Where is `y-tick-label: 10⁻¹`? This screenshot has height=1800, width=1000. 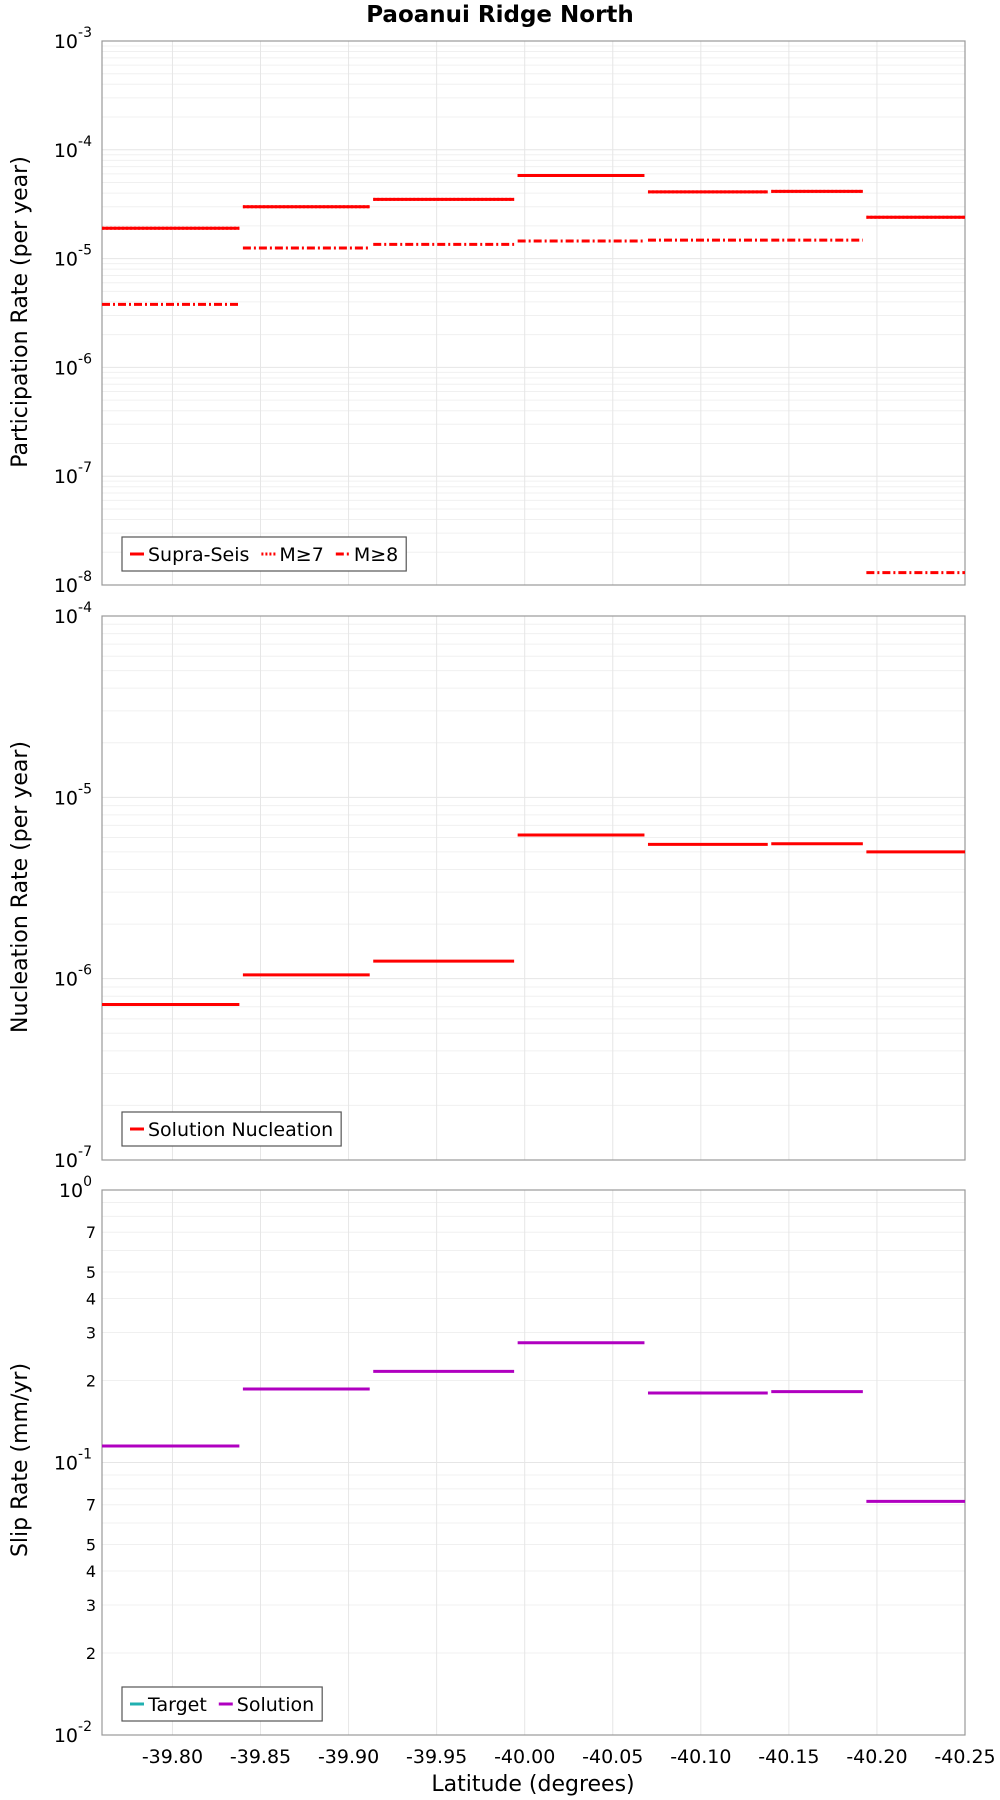 y-tick-label: 10⁻¹ is located at coordinates (73, 1461).